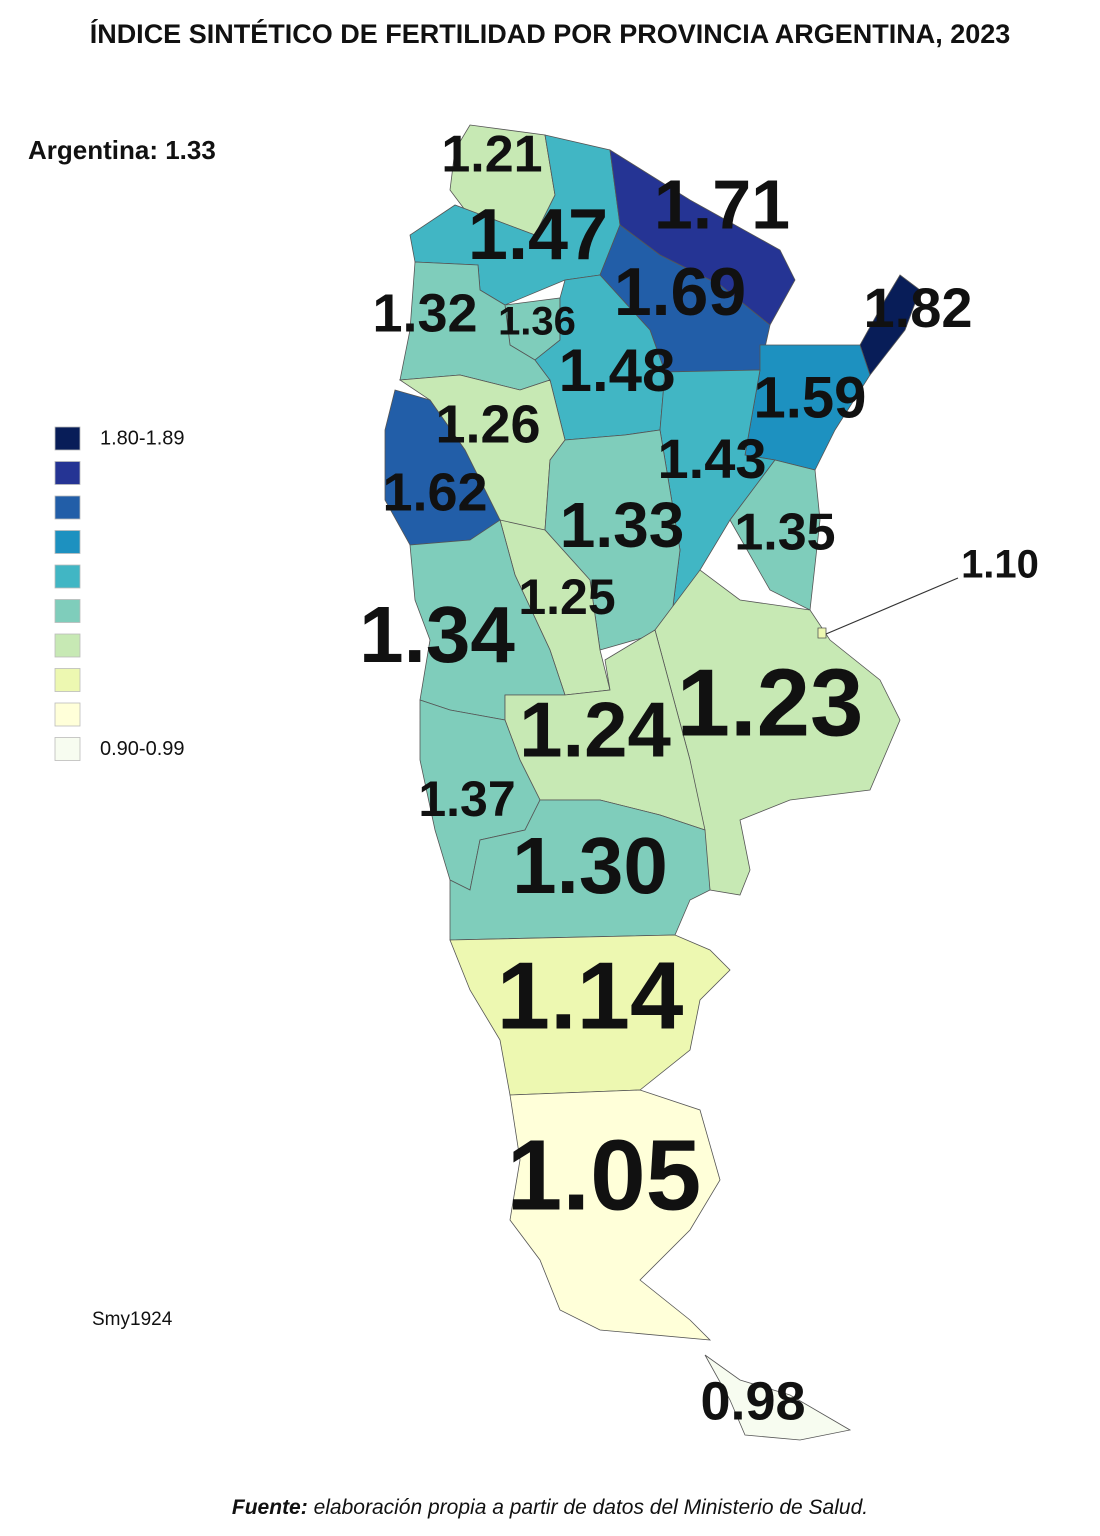 The width and height of the screenshot is (1100, 1536). I want to click on province-value: 1.71, so click(722, 204).